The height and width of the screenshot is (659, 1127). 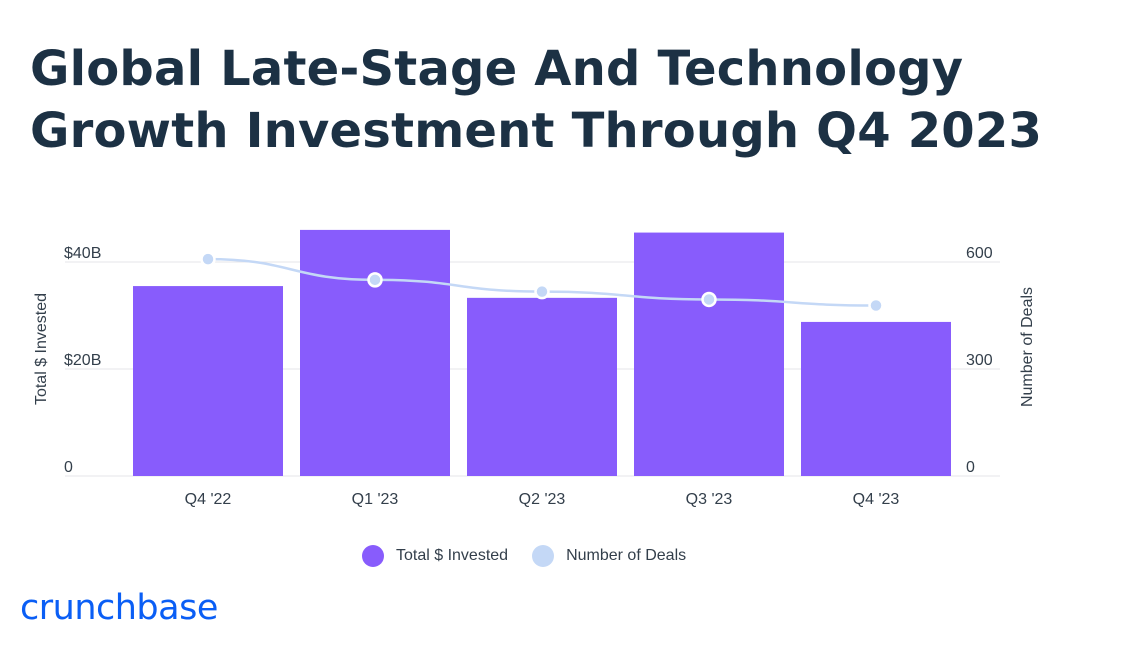 I want to click on x-tick-label: Q3 '23, so click(x=709, y=499).